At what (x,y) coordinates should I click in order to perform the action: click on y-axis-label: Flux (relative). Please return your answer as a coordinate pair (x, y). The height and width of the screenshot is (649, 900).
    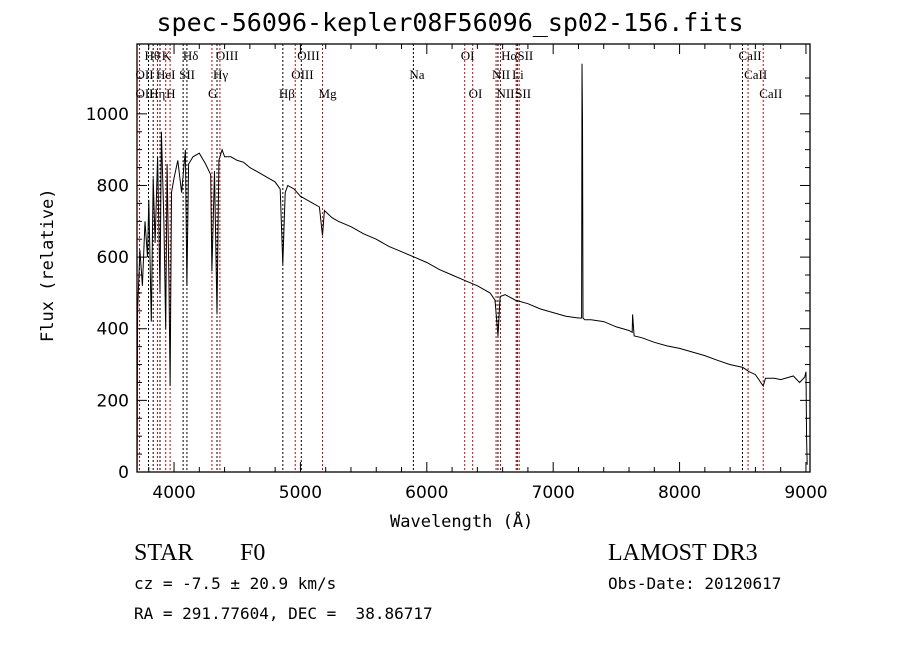
    Looking at the image, I should click on (48, 265).